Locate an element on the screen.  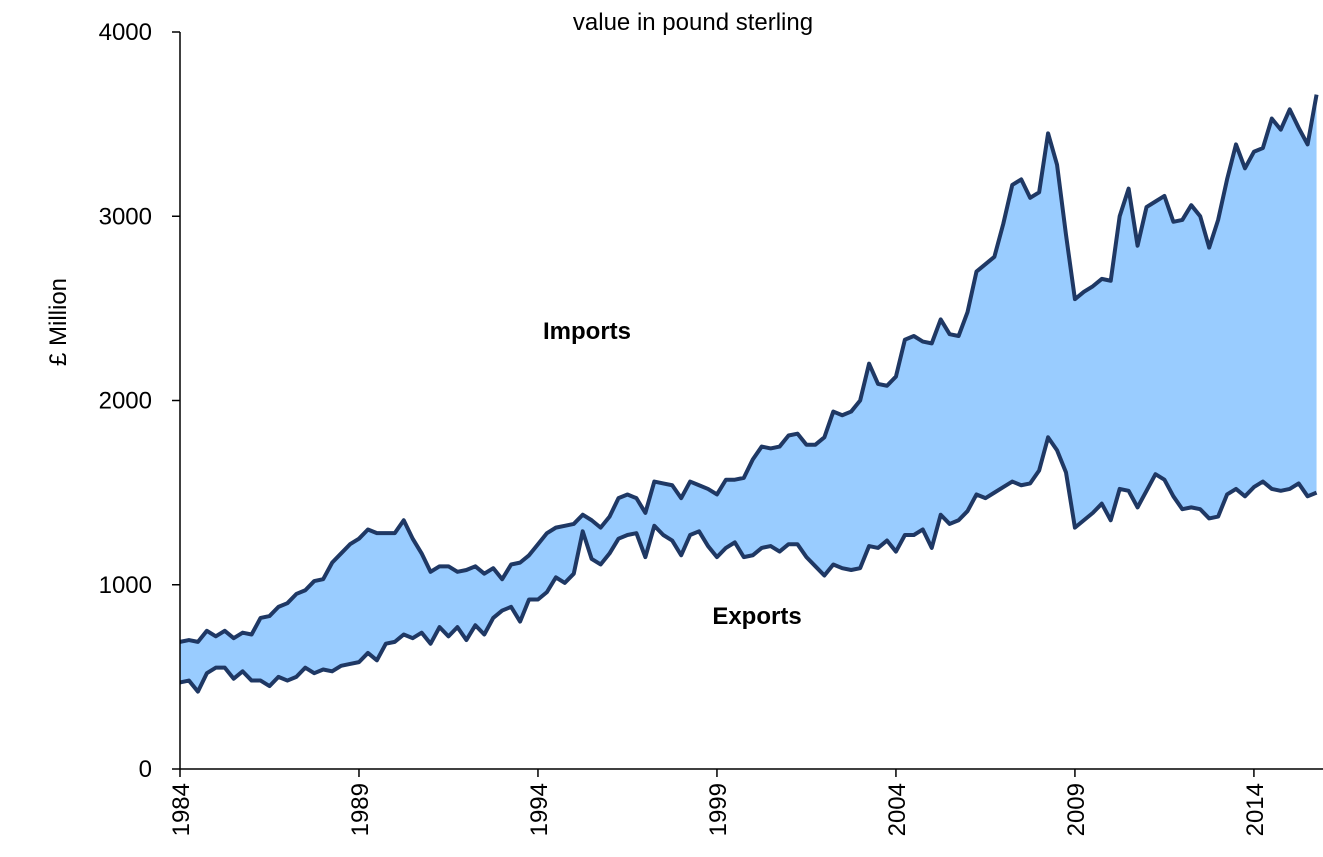
y-axis-label: £ Million is located at coordinates (58, 322).